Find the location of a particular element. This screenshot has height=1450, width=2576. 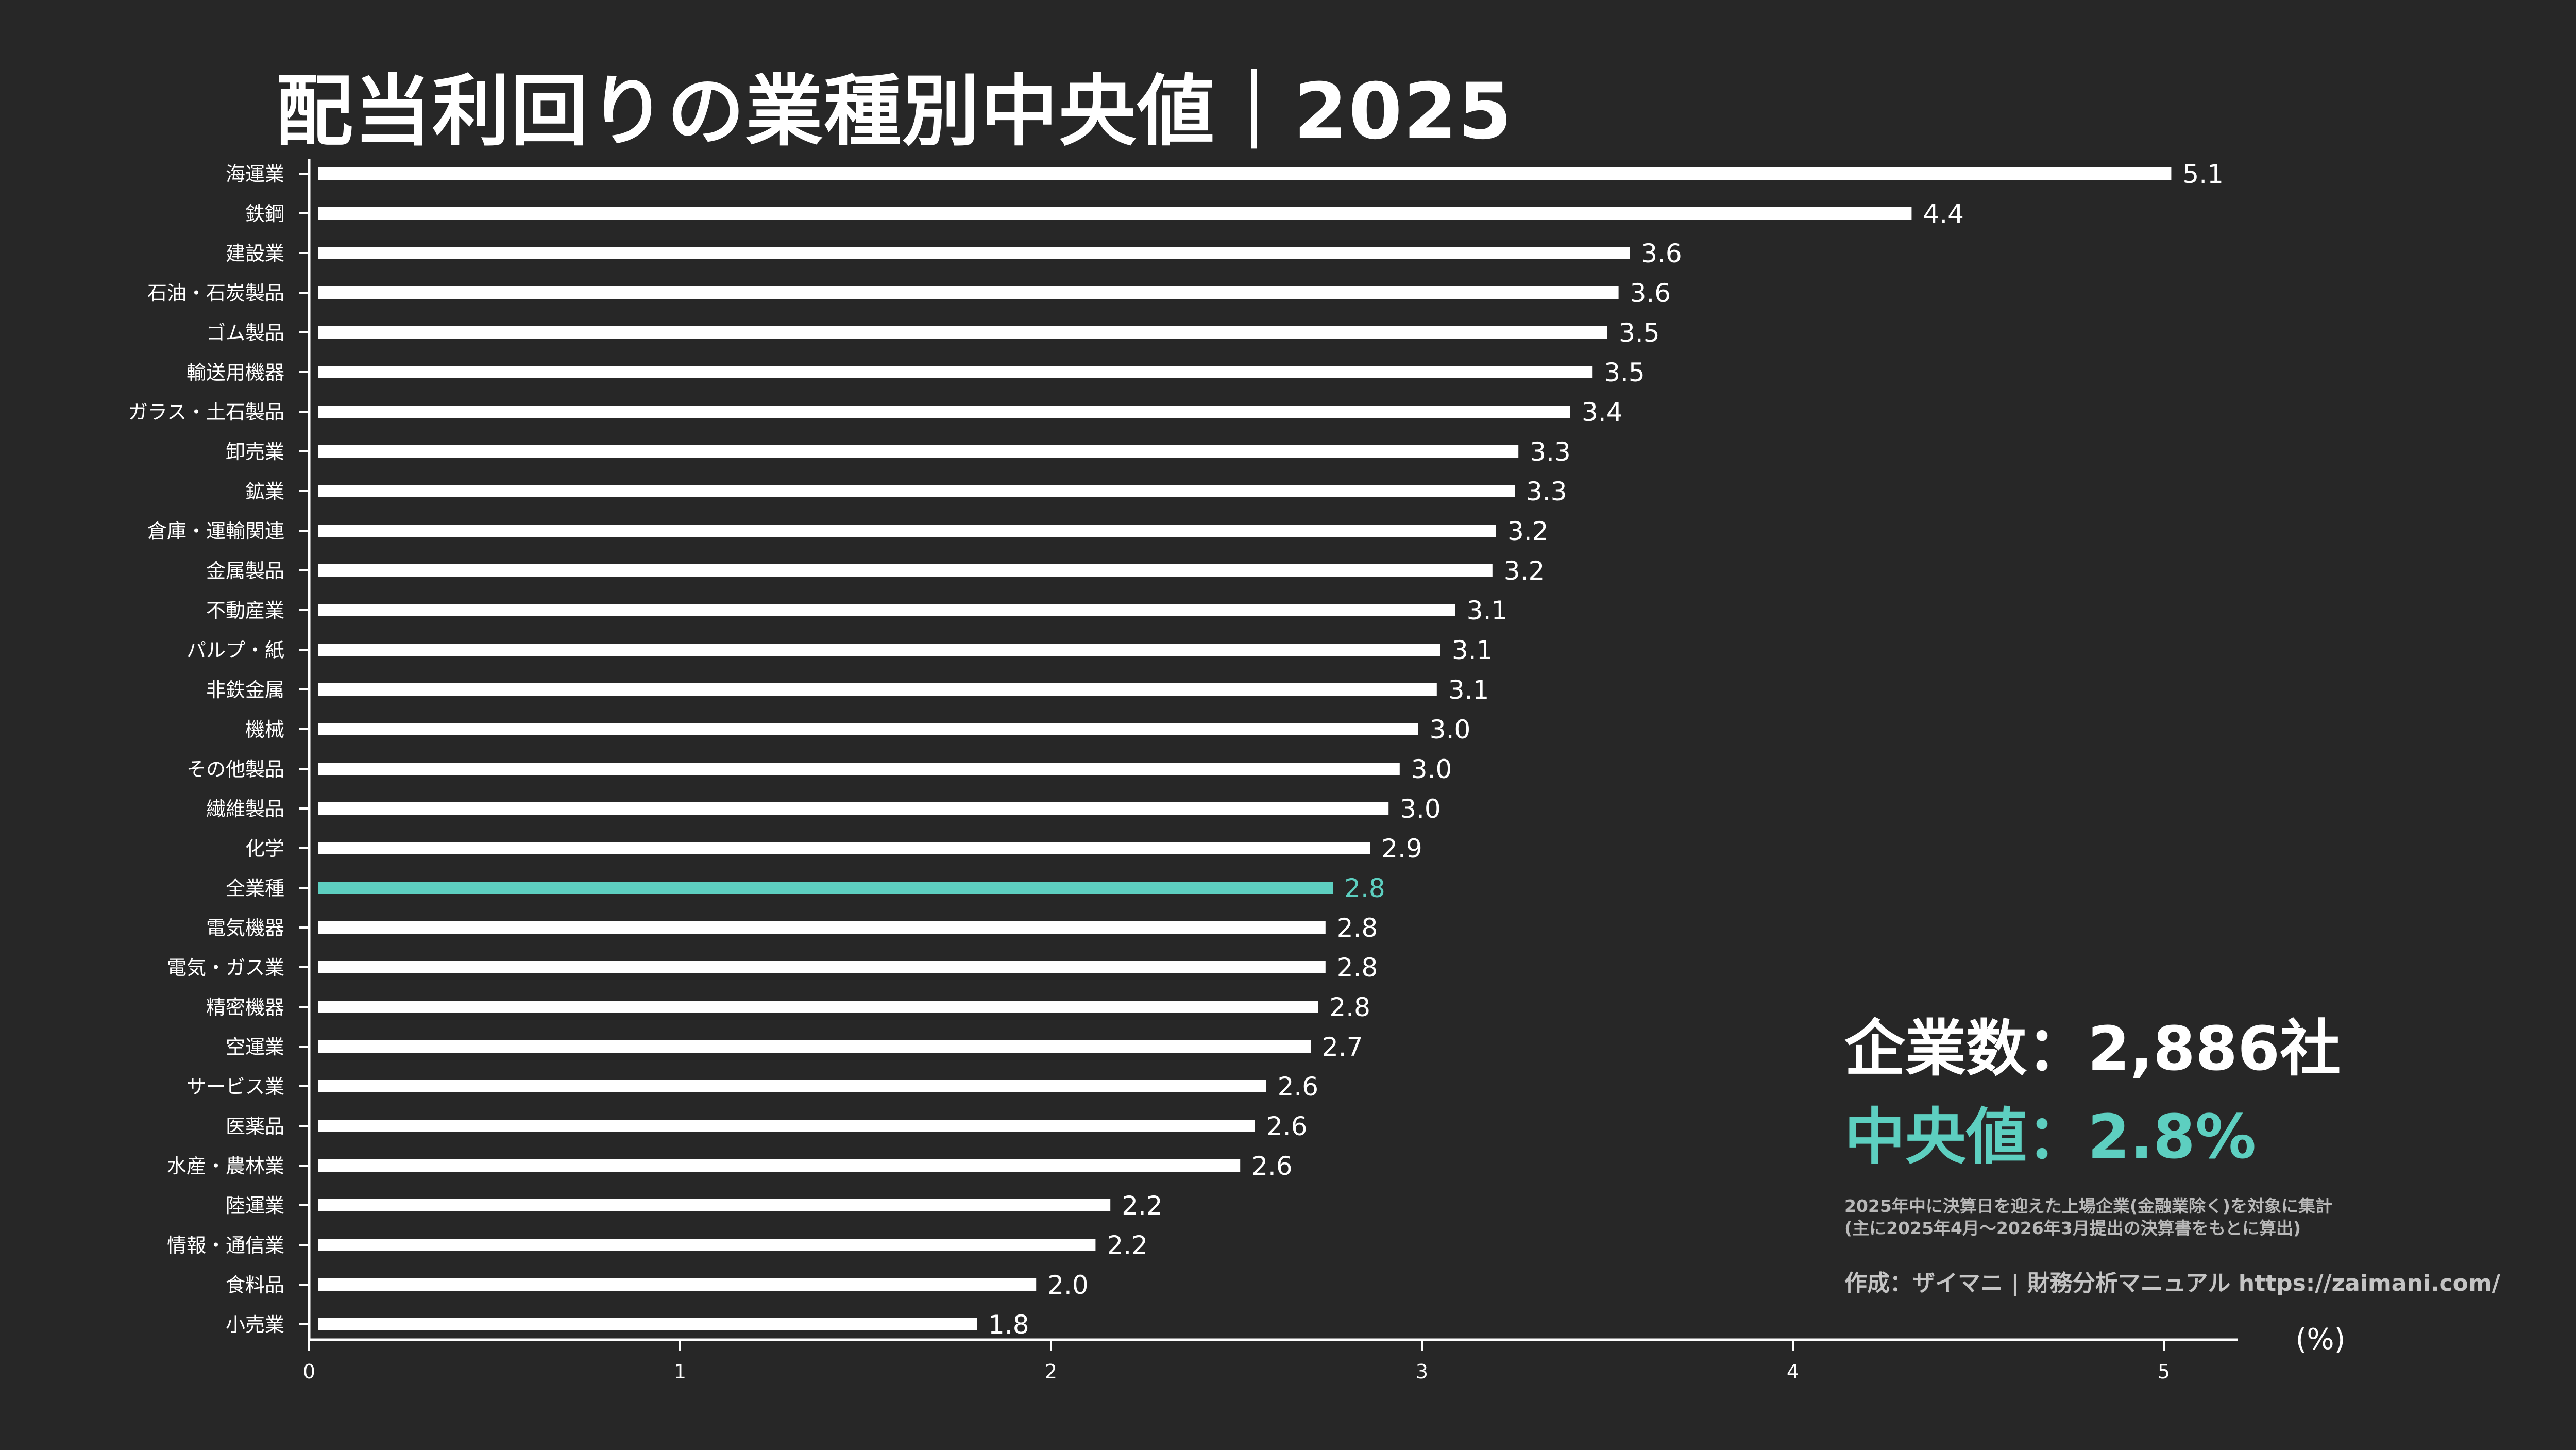

category-label: 輸送用機器 is located at coordinates (235, 372).